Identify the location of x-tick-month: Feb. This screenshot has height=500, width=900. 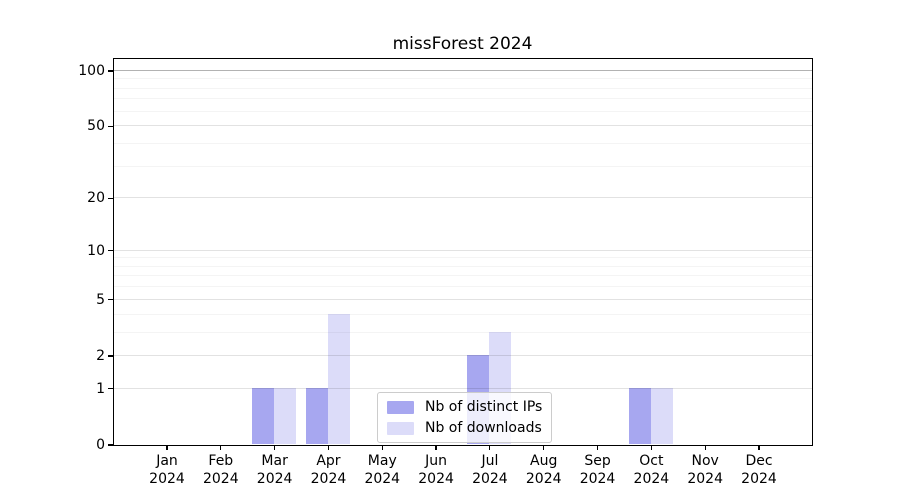
(221, 461).